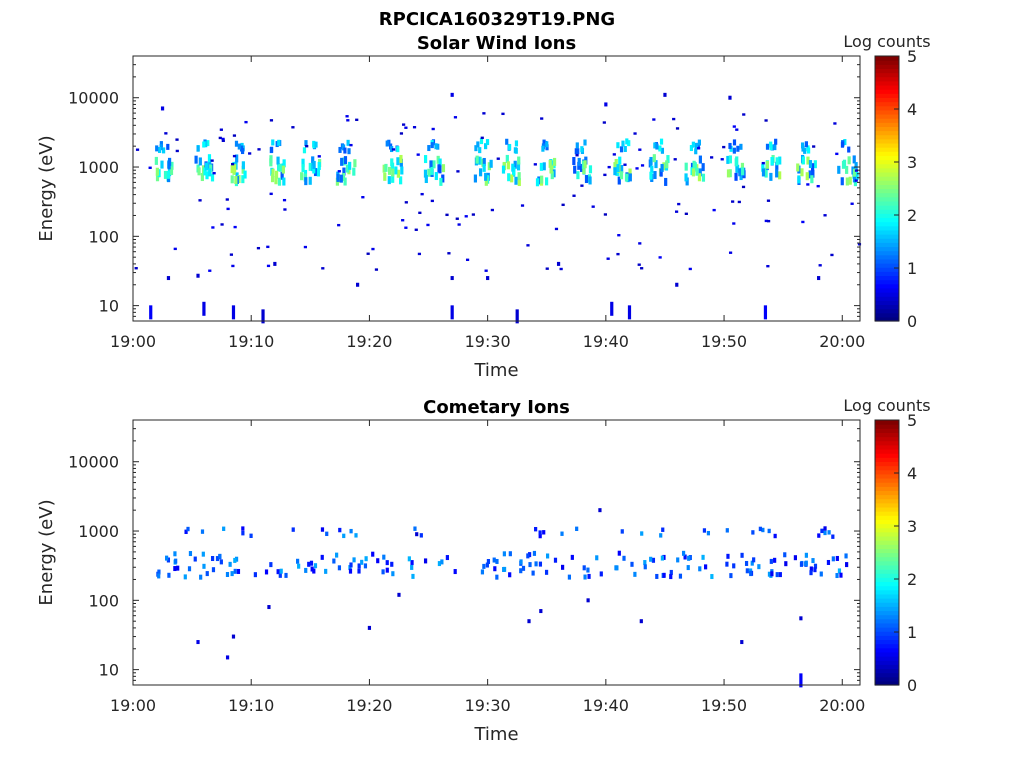 The height and width of the screenshot is (768, 1024). I want to click on y-tick-label: 10, so click(109, 670).